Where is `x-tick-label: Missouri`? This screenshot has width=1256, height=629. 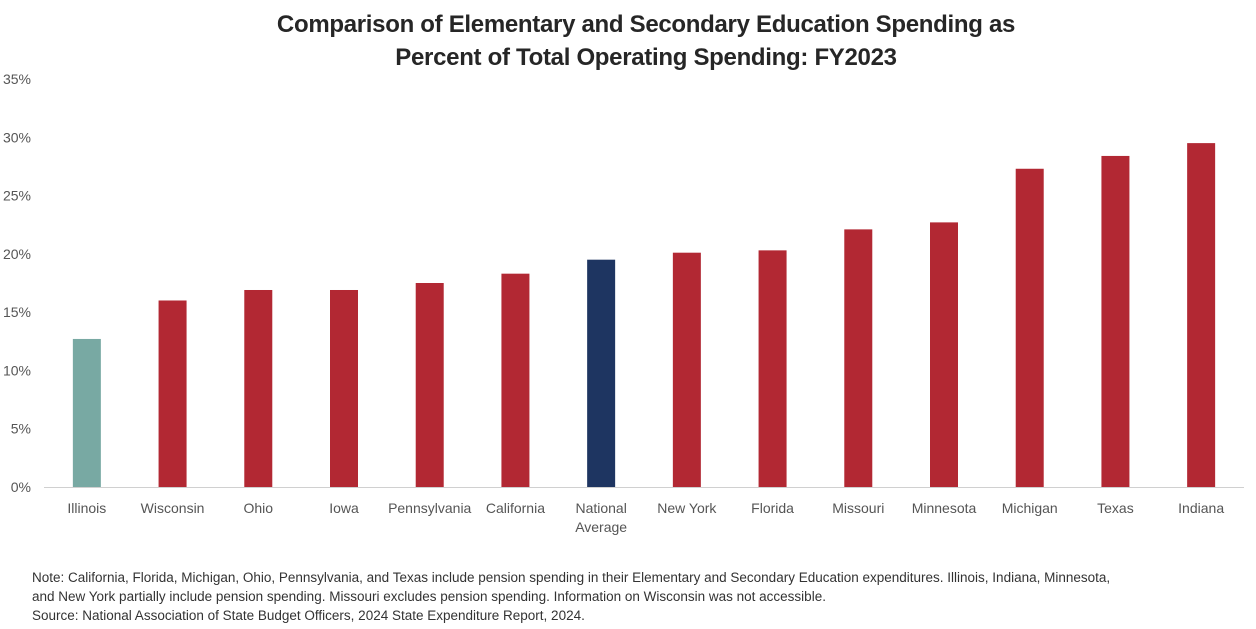
x-tick-label: Missouri is located at coordinates (858, 508).